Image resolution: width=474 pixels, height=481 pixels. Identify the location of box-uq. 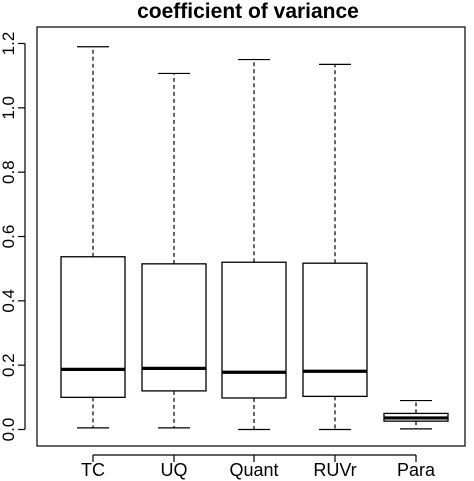
(174, 250).